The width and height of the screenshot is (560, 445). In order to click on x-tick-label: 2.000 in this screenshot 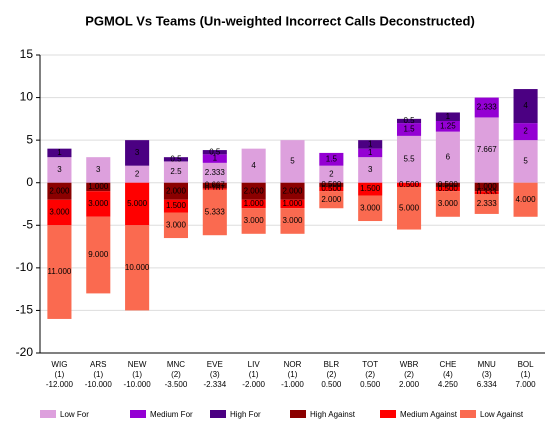, I will do `click(409, 384)`.